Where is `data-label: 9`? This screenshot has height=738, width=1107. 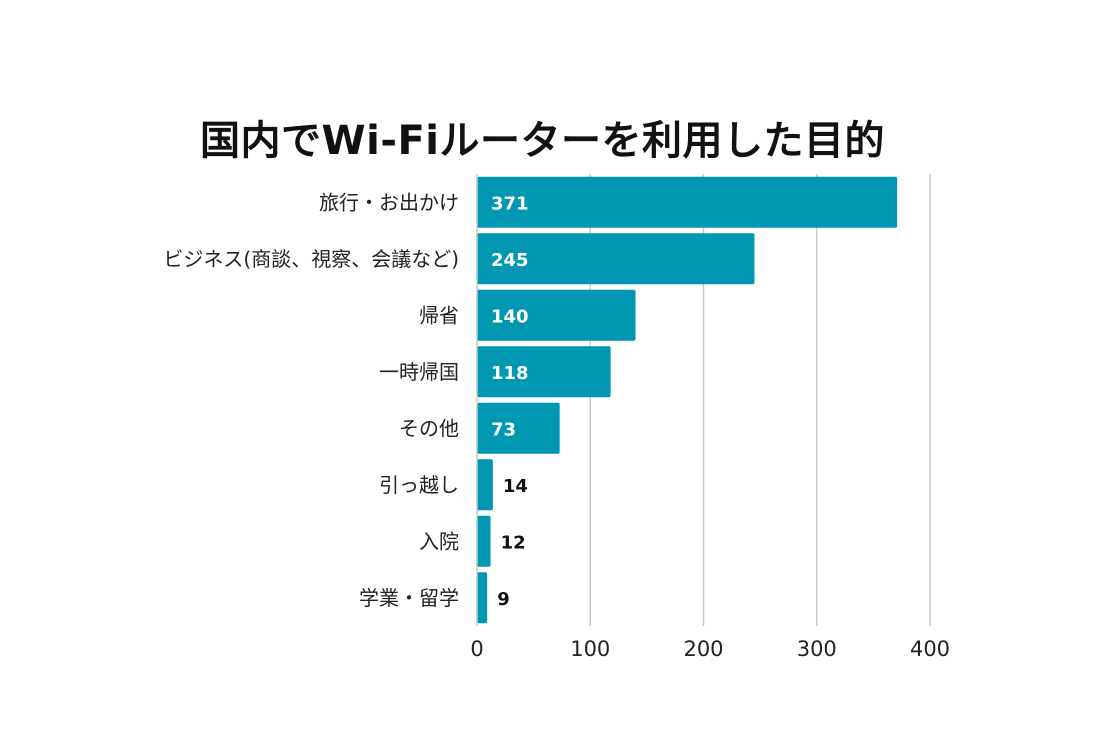
data-label: 9 is located at coordinates (503, 599).